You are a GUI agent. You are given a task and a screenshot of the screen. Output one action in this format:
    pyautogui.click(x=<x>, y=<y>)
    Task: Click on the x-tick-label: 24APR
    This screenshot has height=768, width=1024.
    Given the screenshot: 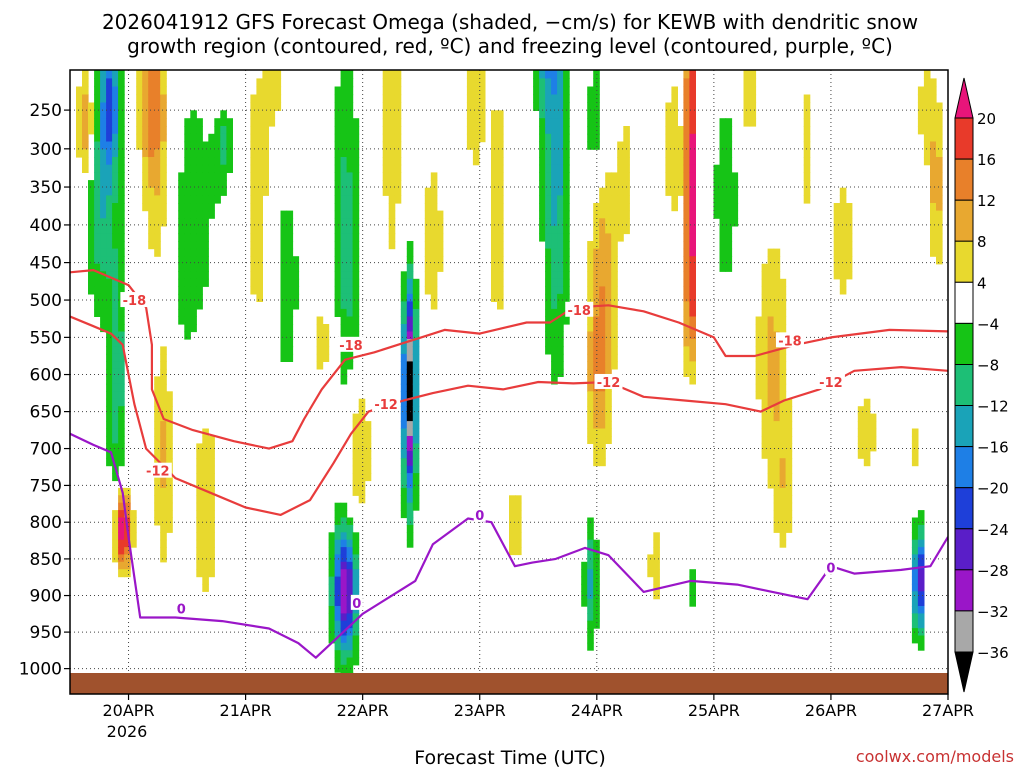 What is the action you would take?
    pyautogui.click(x=597, y=710)
    